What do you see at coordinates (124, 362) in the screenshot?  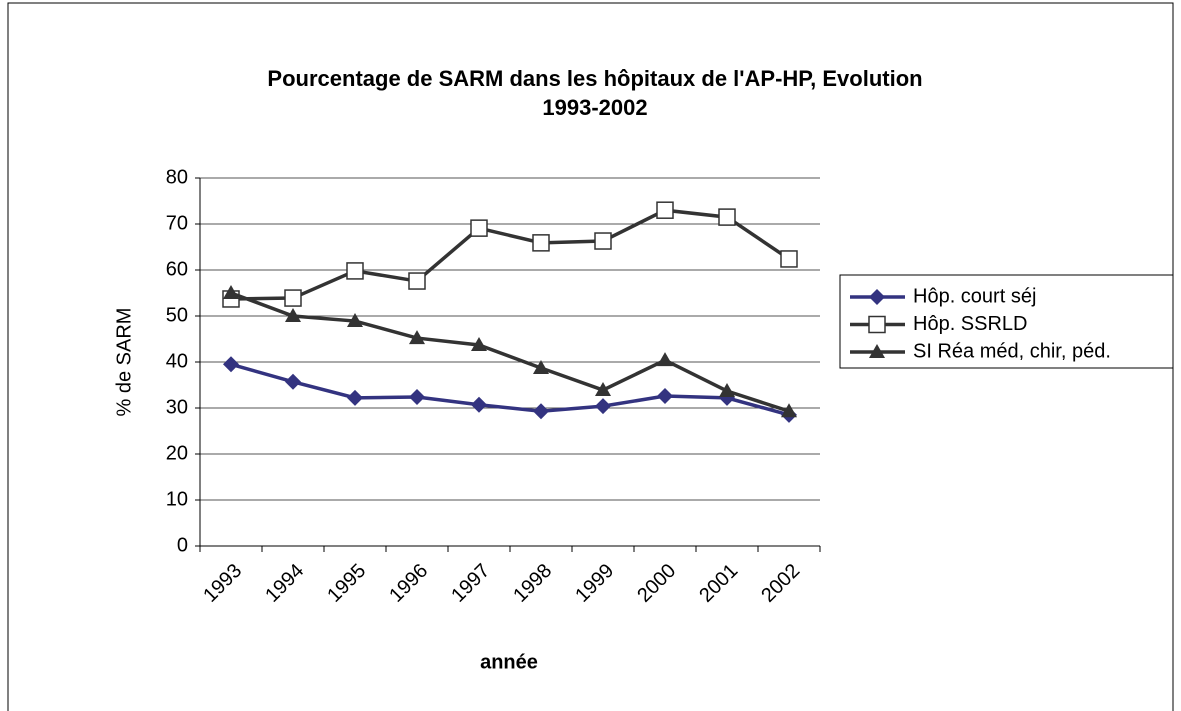 I see `y-axis-label: % de SARM` at bounding box center [124, 362].